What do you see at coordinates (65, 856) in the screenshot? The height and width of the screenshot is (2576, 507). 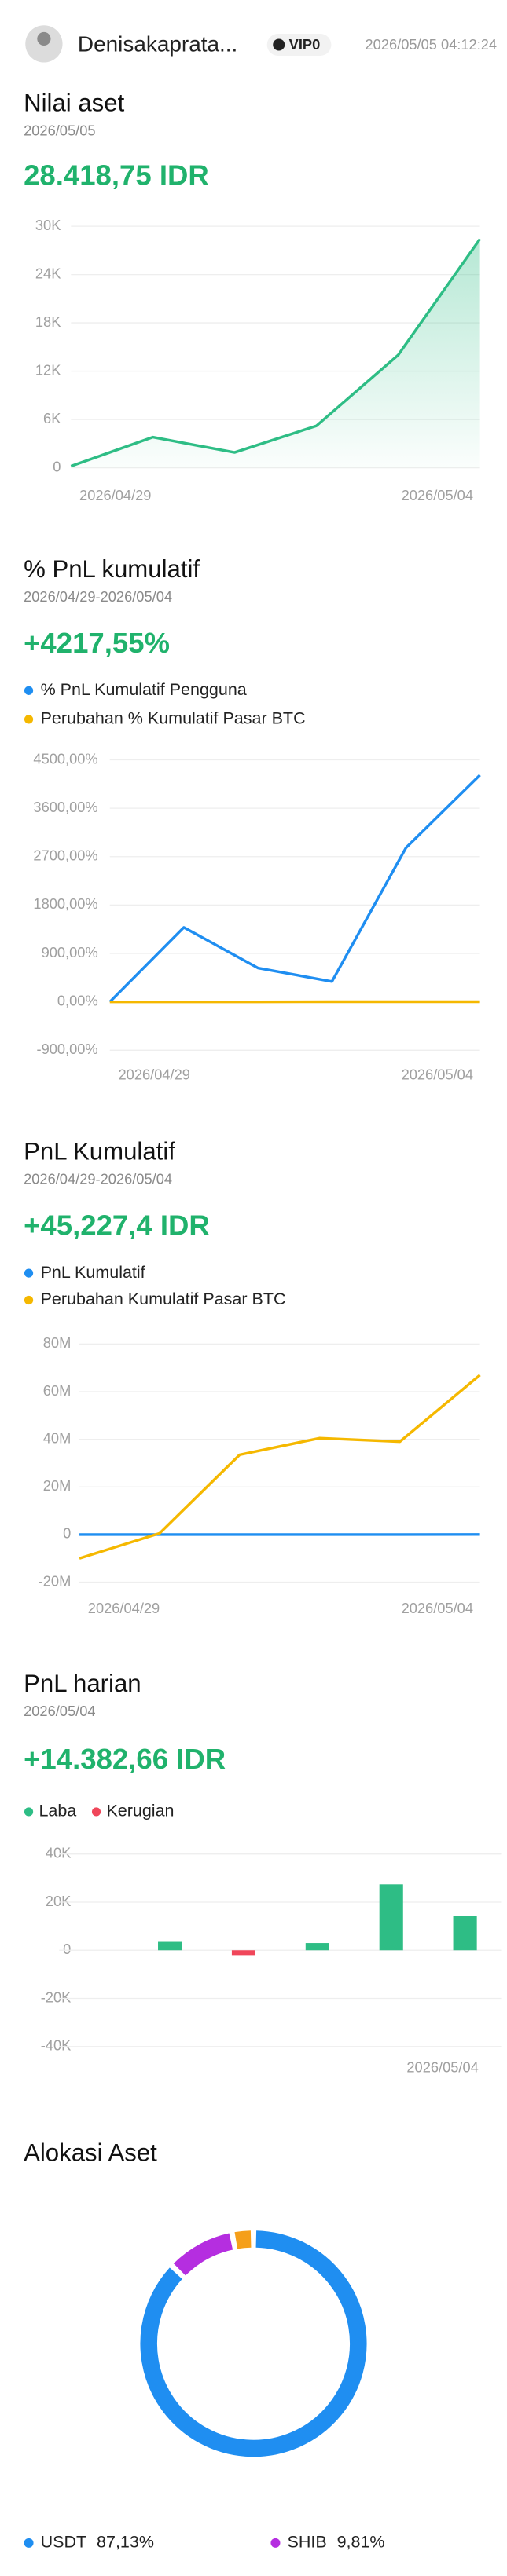 I see `y-tick-label: 2700,00%` at bounding box center [65, 856].